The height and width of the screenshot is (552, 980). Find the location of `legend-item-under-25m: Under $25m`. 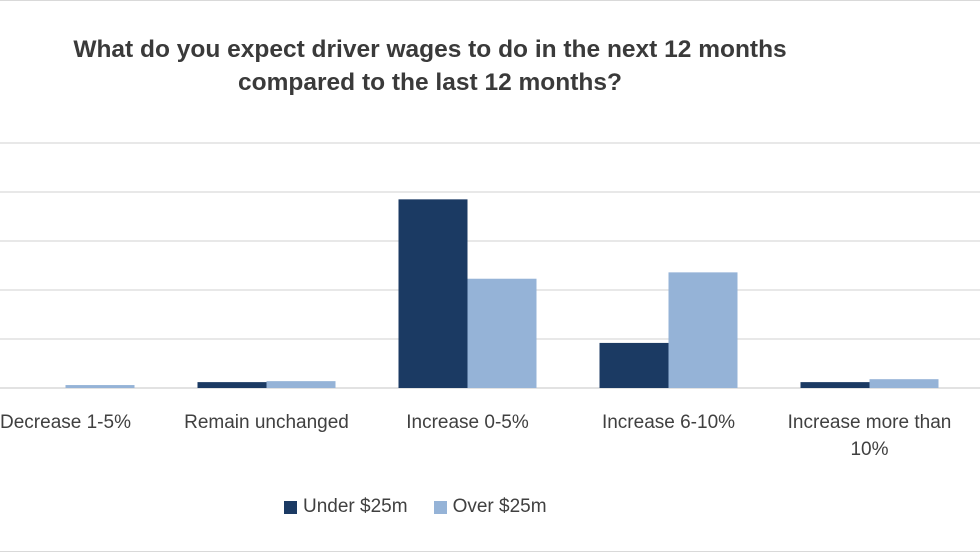

legend-item-under-25m: Under $25m is located at coordinates (346, 507).